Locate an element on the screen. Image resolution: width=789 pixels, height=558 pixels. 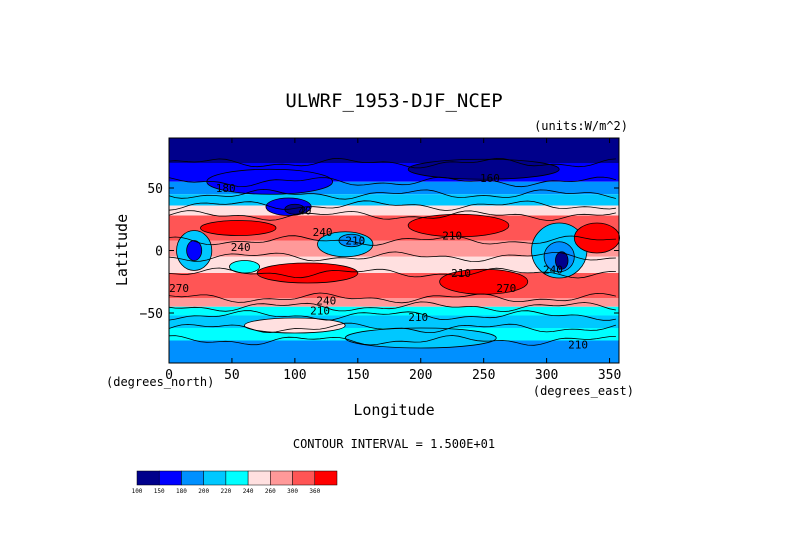
contour-interval-note: CONTOUR INTERVAL = 1.500E+01 is located at coordinates (394, 444).